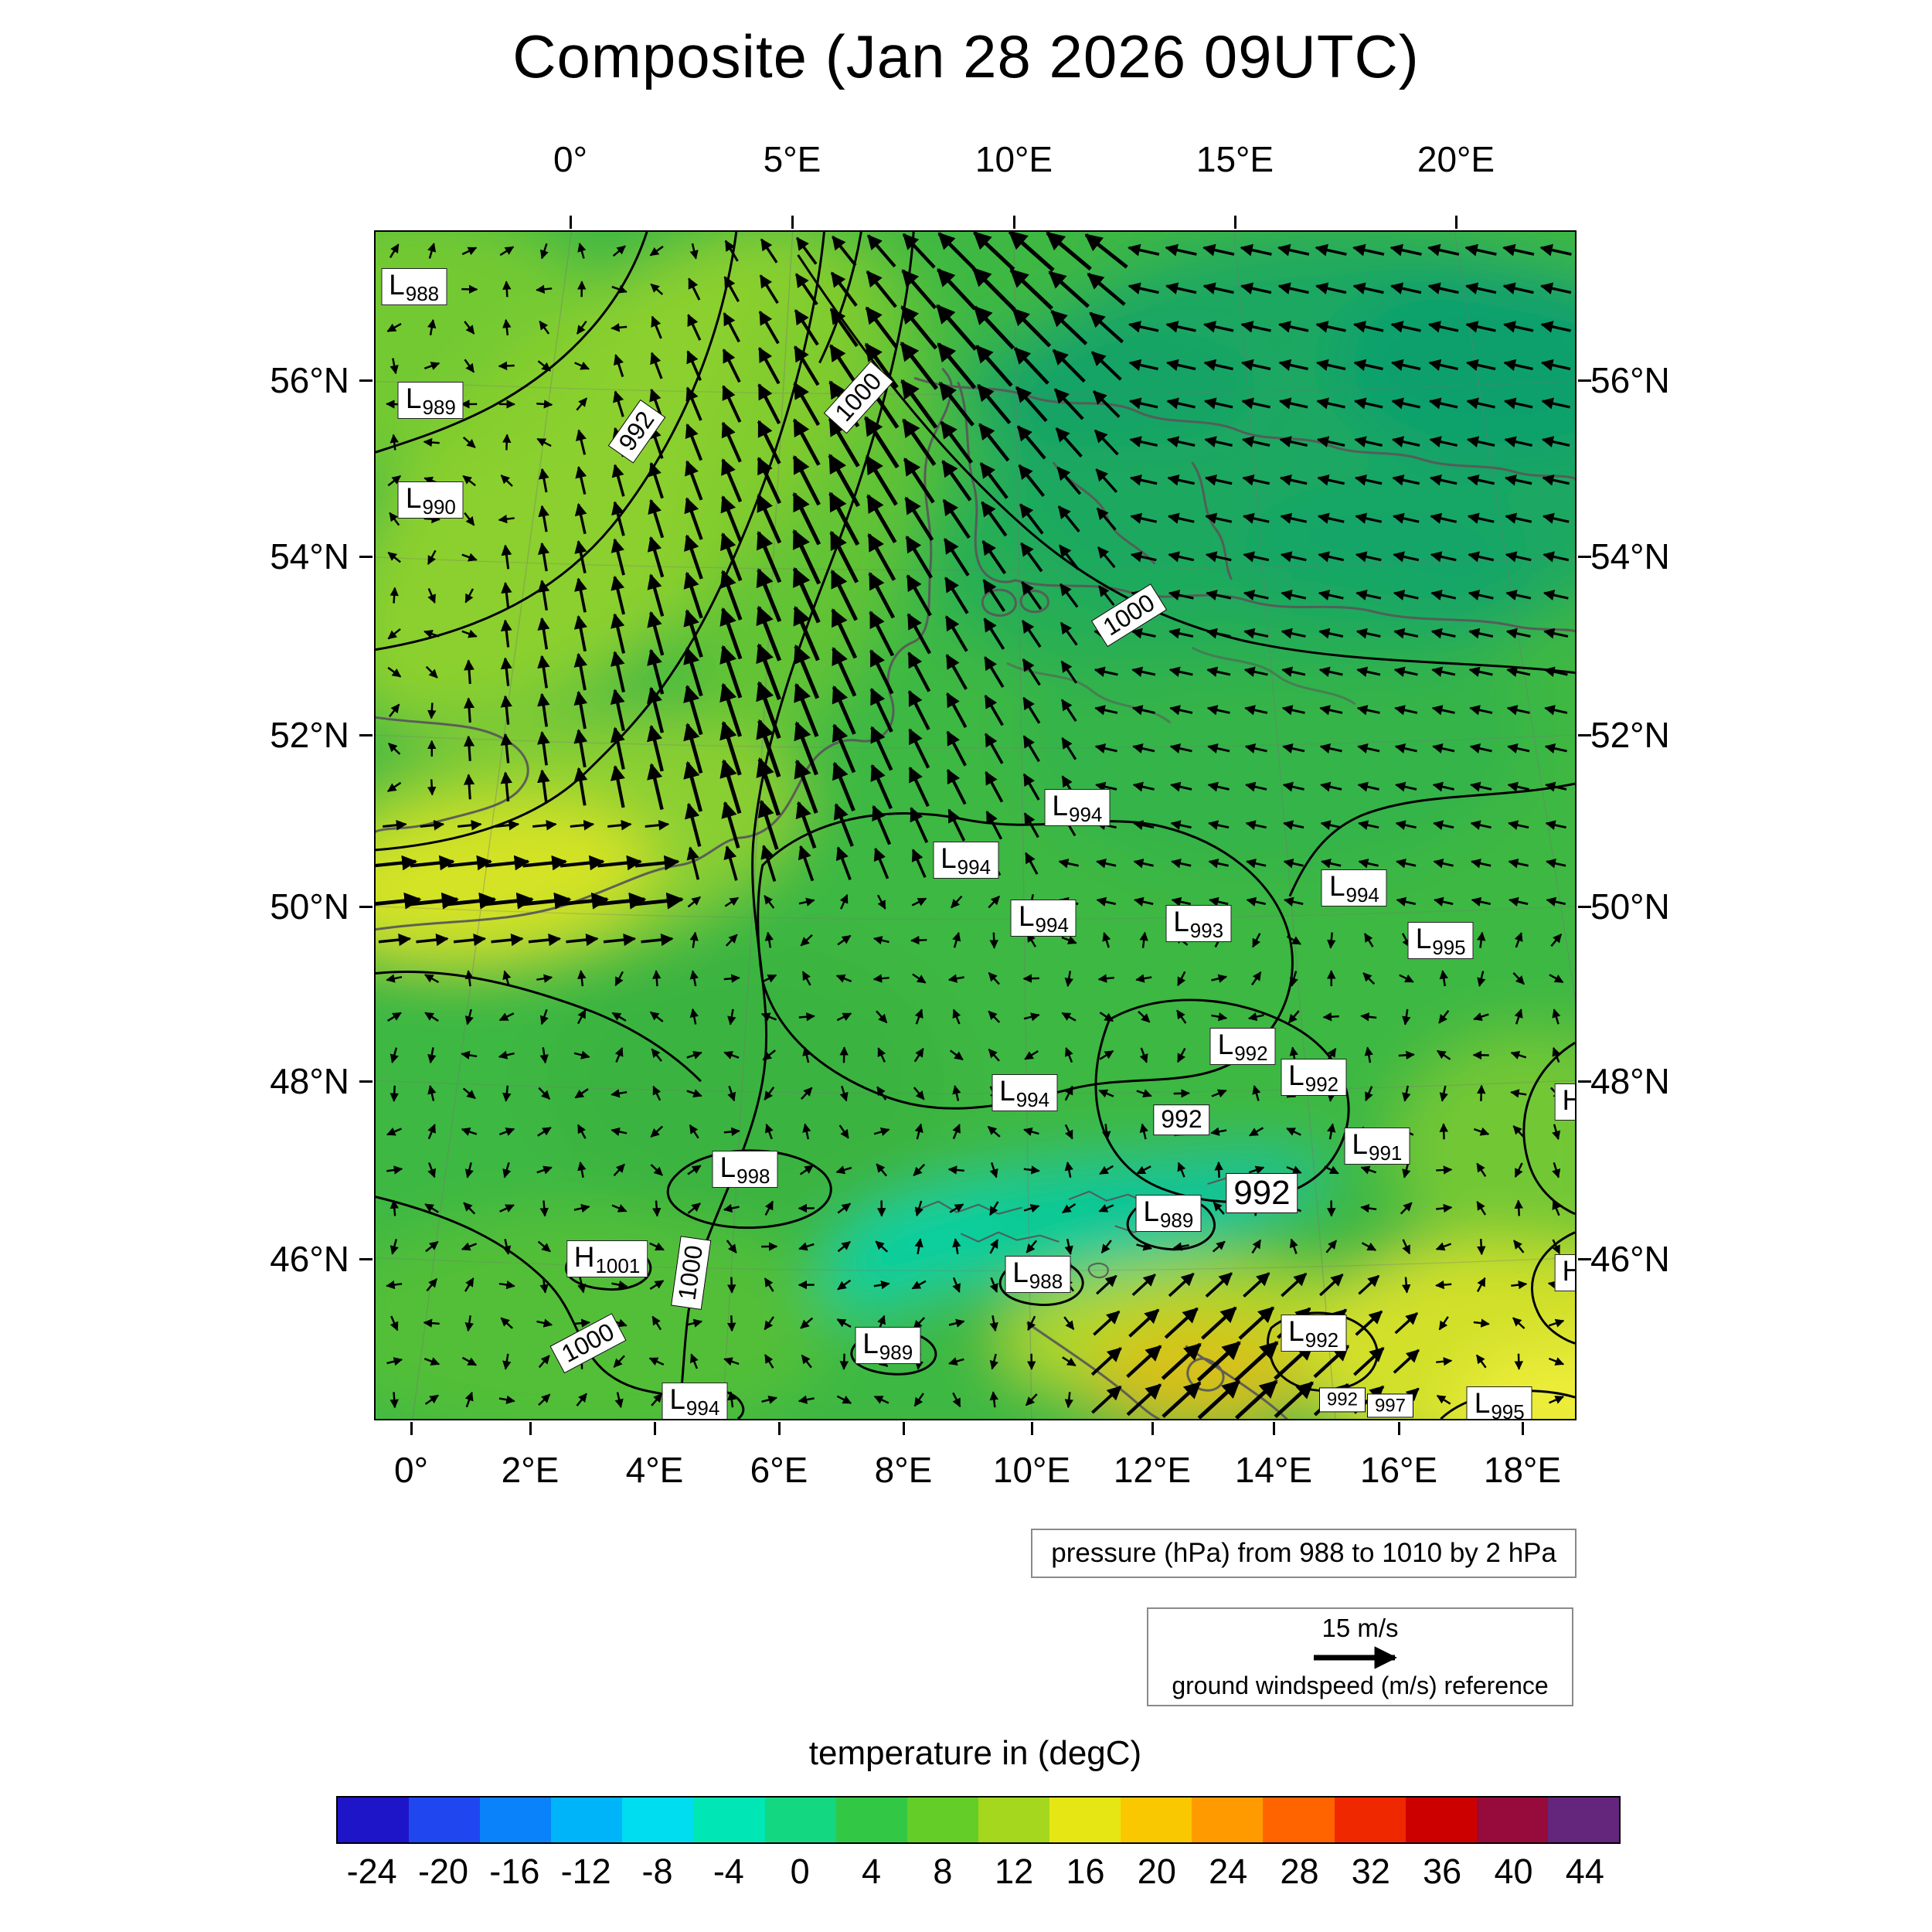 This screenshot has height=1932, width=1932. What do you see at coordinates (531, 1470) in the screenshot?
I see `bottom-axis-label: 2°E` at bounding box center [531, 1470].